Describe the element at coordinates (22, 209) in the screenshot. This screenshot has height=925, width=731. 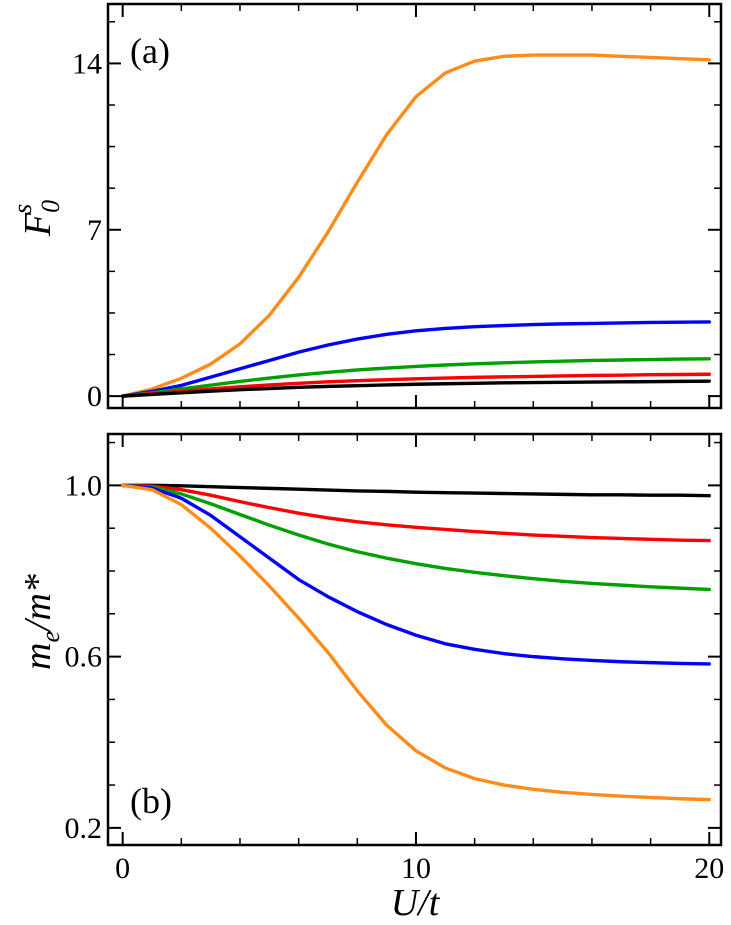
I see `panel-a-y-axis-title-sup: s` at that location.